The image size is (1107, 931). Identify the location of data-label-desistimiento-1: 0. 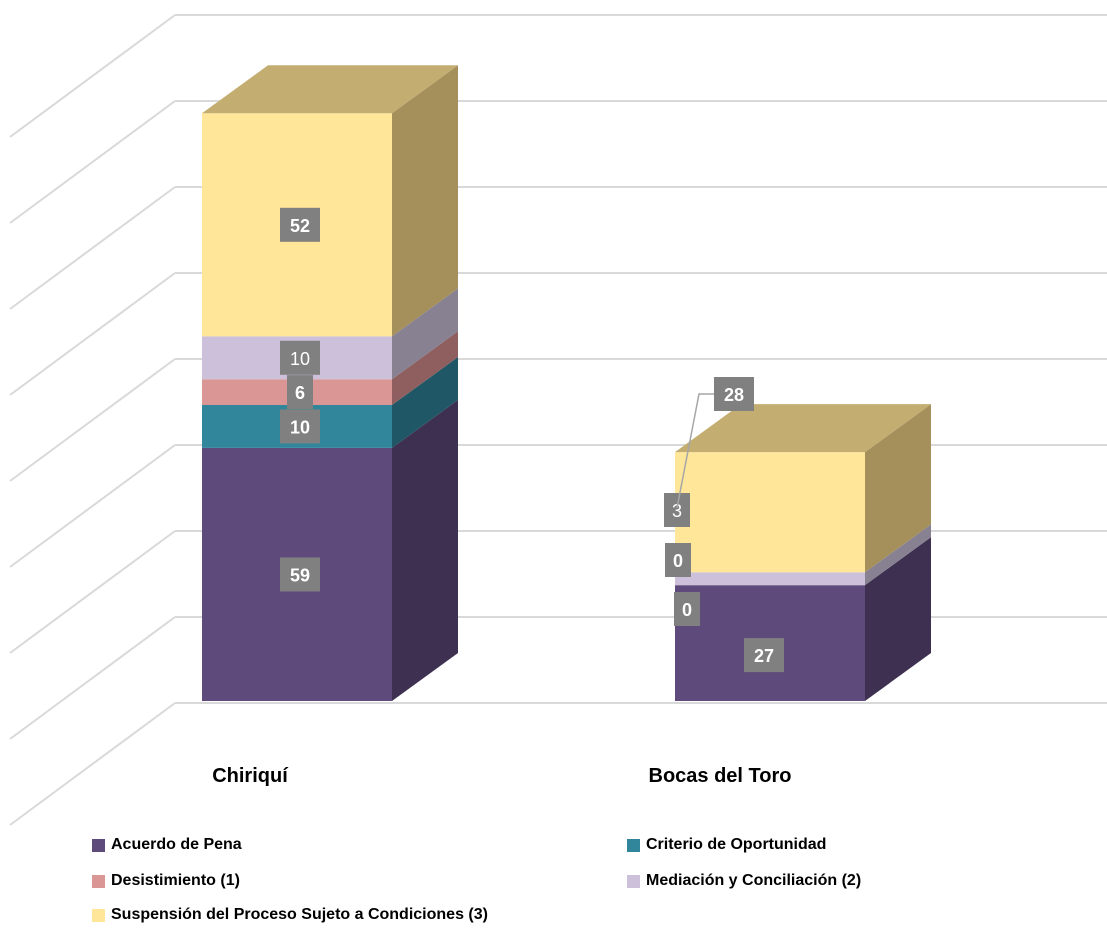
(678, 561).